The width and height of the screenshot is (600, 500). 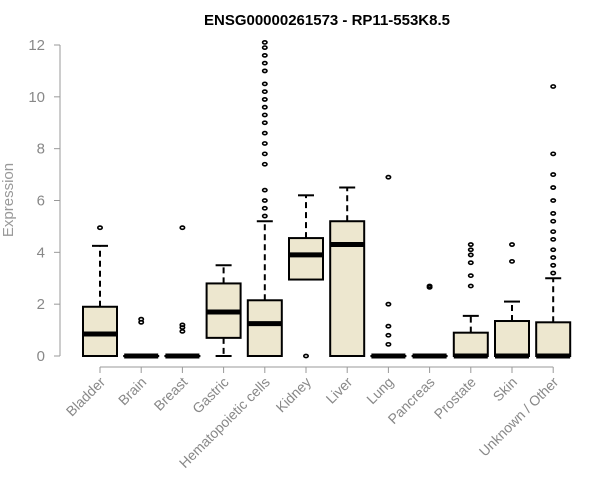 What do you see at coordinates (294, 395) in the screenshot?
I see `x-tick-label: Kidney` at bounding box center [294, 395].